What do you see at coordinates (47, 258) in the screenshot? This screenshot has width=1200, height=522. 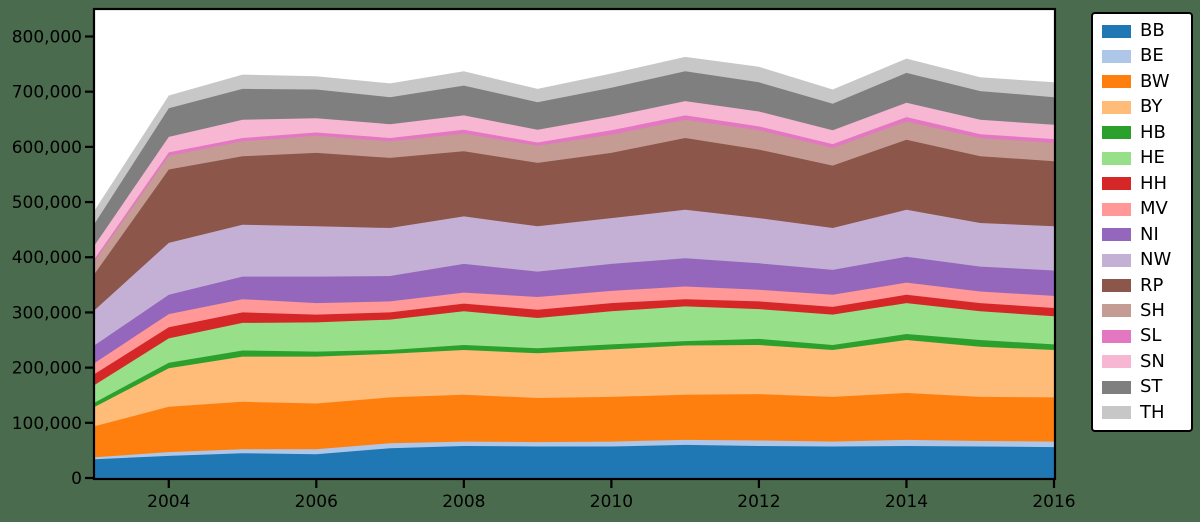 I see `y-tick-label-400000: 400,000` at bounding box center [47, 258].